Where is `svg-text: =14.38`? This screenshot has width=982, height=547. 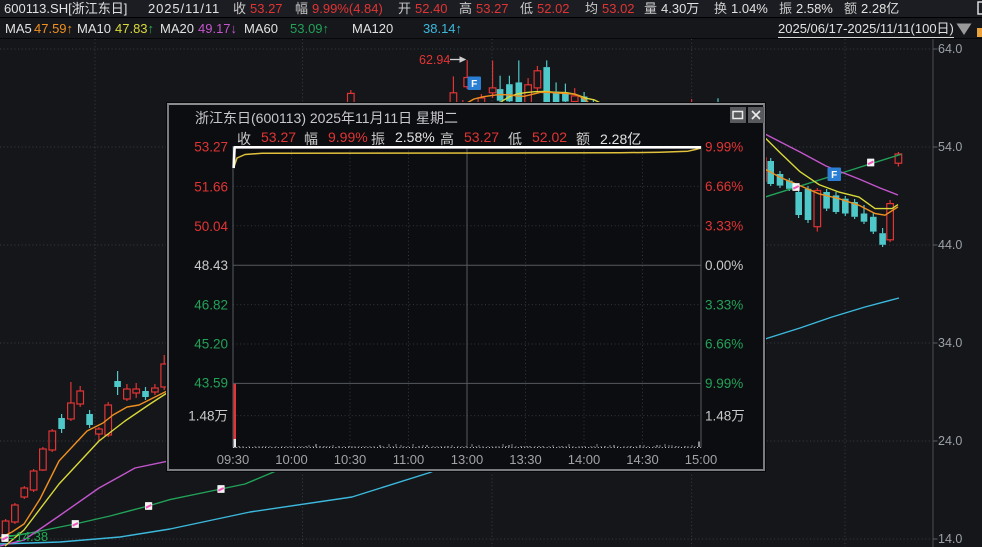
svg-text: =14.38 is located at coordinates (28, 536).